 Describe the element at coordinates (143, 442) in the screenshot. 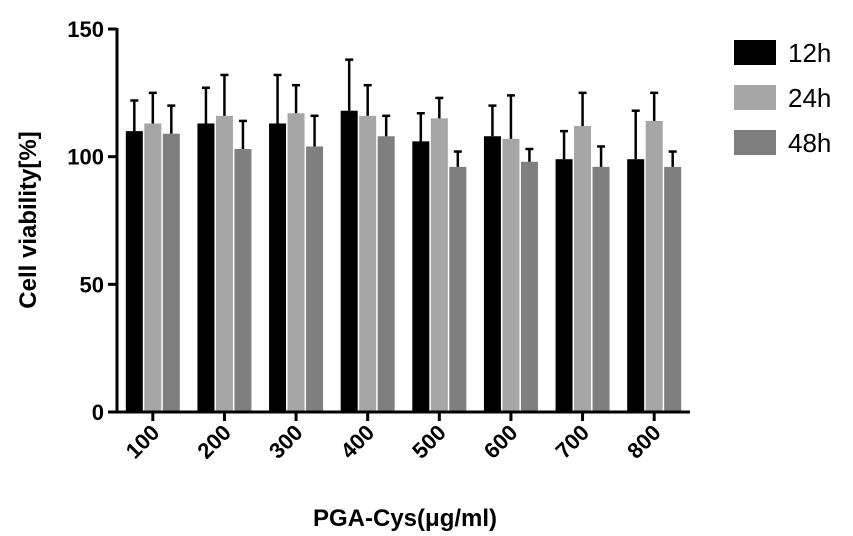

I see `x-tick-label-100: 100` at that location.